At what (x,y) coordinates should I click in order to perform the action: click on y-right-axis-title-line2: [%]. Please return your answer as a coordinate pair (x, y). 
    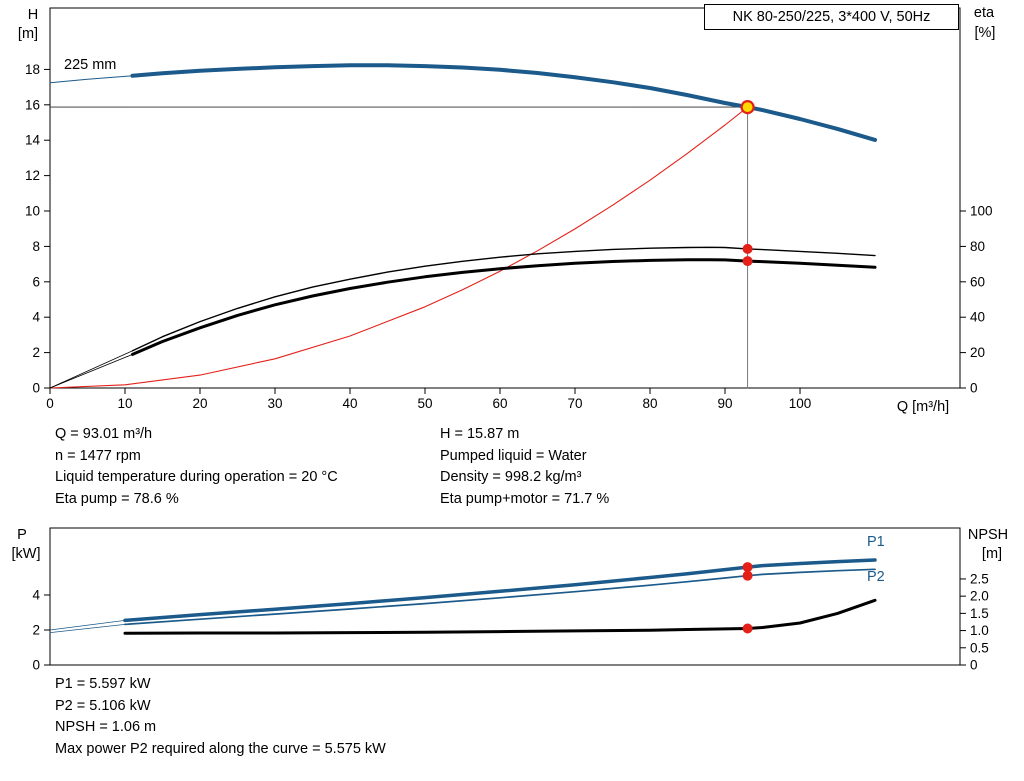
    Looking at the image, I should click on (985, 33).